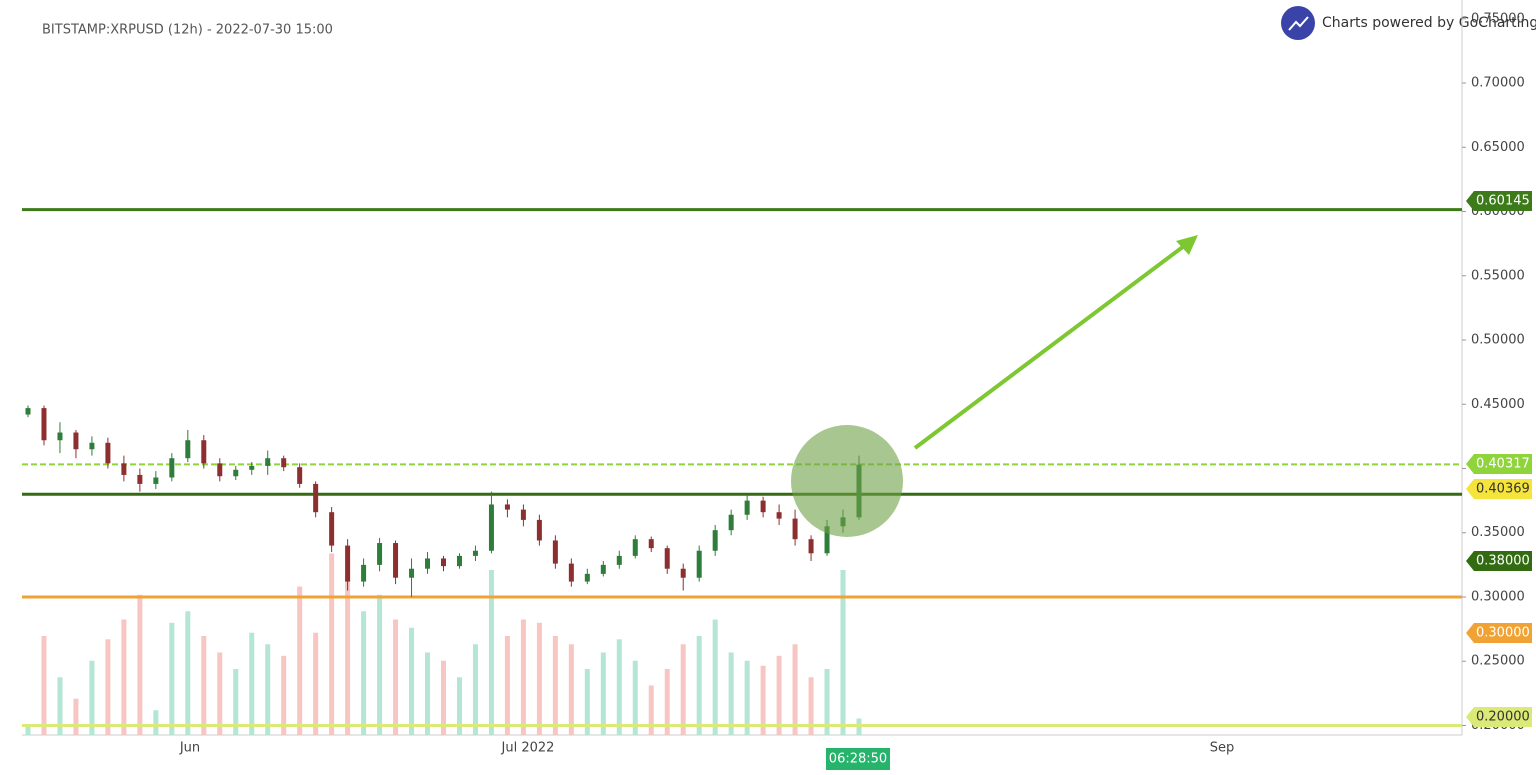  Describe the element at coordinates (1051, 345) in the screenshot. I see `trend-arrow` at that location.